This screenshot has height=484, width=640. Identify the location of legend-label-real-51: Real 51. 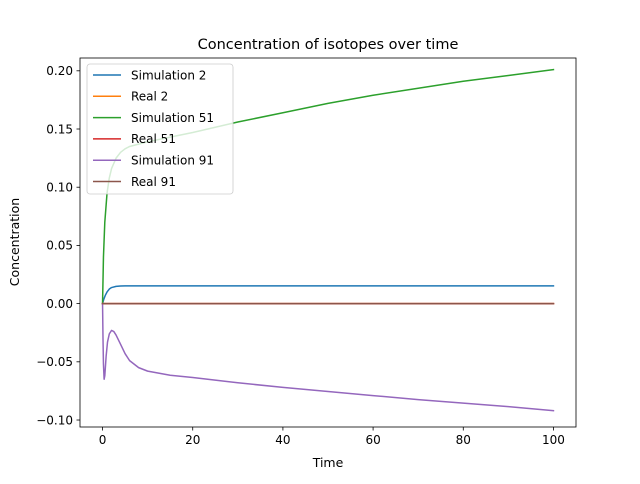
(153, 139).